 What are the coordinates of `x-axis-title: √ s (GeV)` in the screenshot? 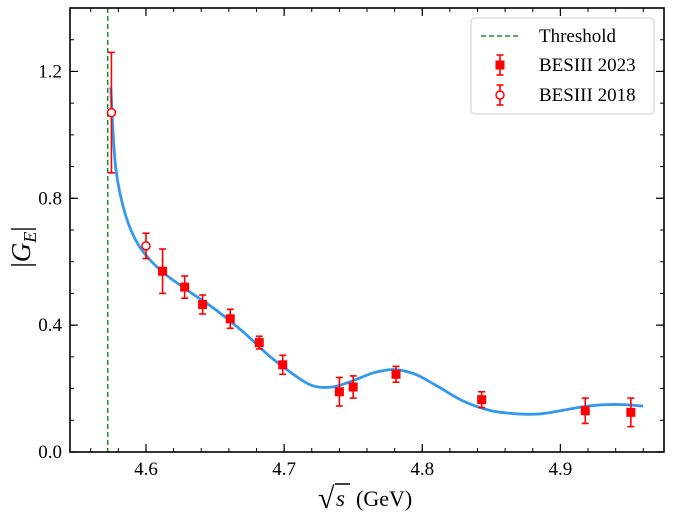 It's located at (365, 498).